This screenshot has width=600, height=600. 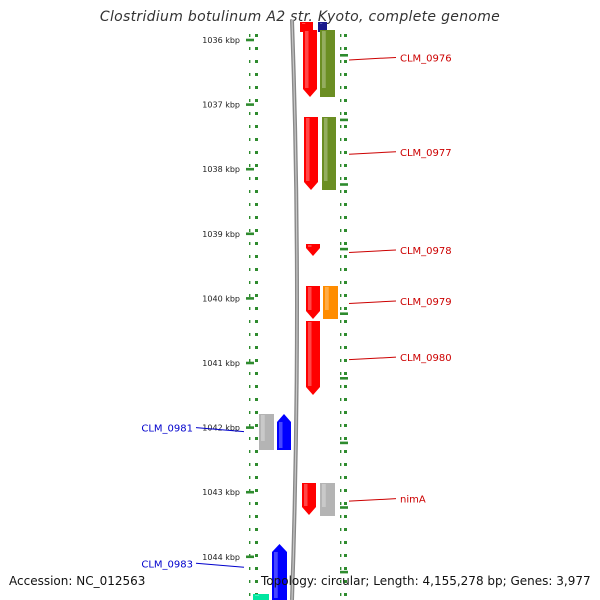 I want to click on scale-label: 1037 kbp, so click(x=221, y=105).